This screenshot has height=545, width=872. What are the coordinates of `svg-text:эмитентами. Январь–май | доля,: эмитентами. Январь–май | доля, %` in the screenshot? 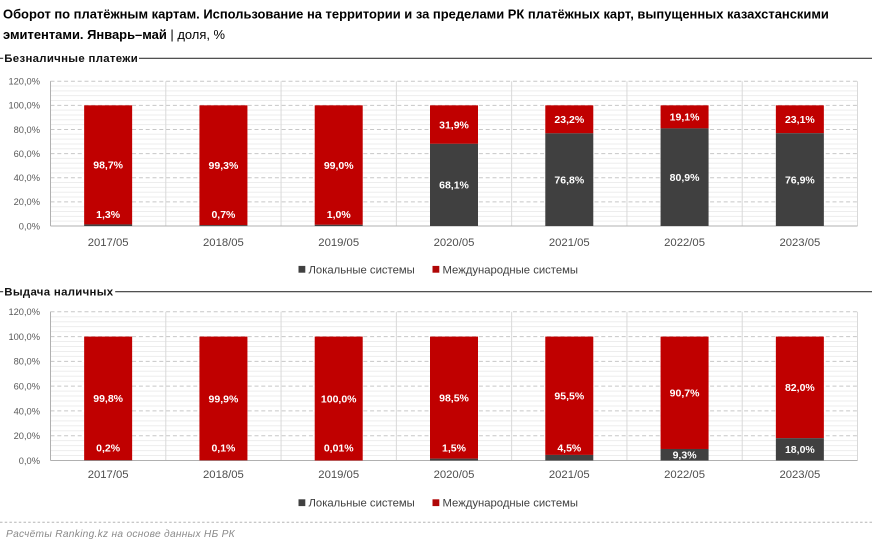 It's located at (114, 34).